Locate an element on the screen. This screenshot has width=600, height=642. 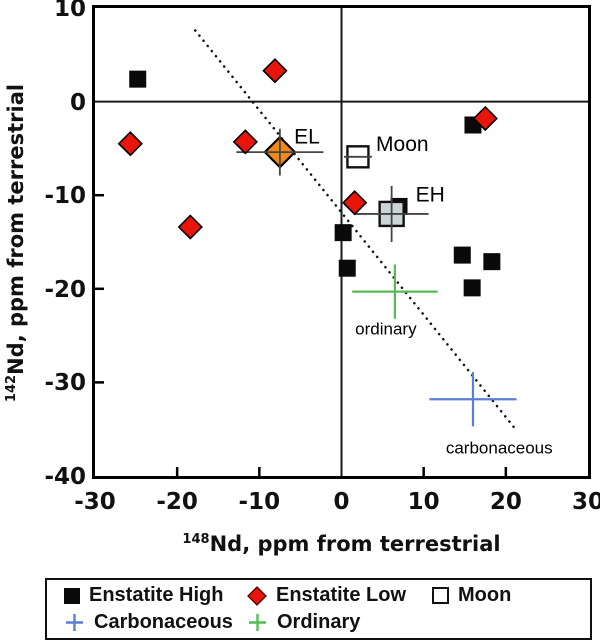
y-axis-title: 142Nd, ppm from terrestrial is located at coordinates (16, 243).